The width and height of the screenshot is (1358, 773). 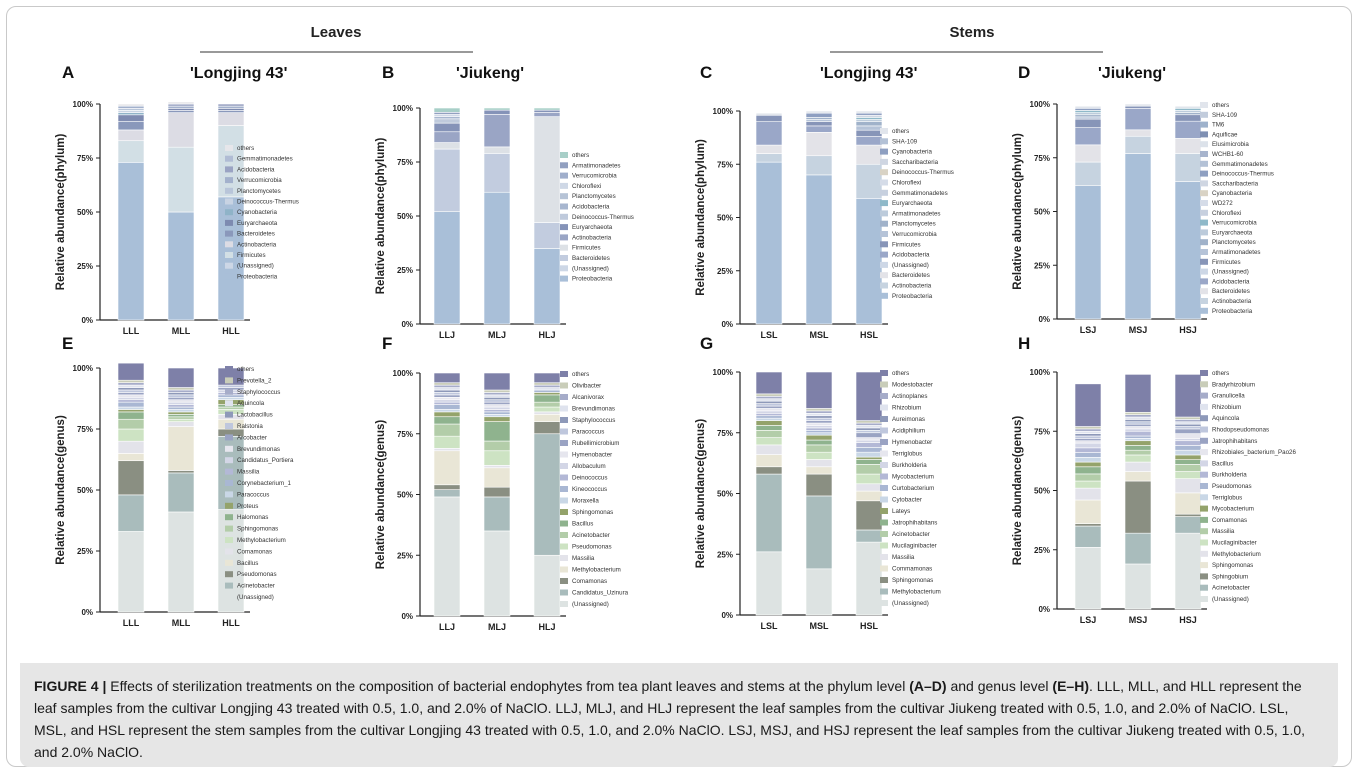 I want to click on legend-label: Acidiphilium, so click(x=908, y=431).